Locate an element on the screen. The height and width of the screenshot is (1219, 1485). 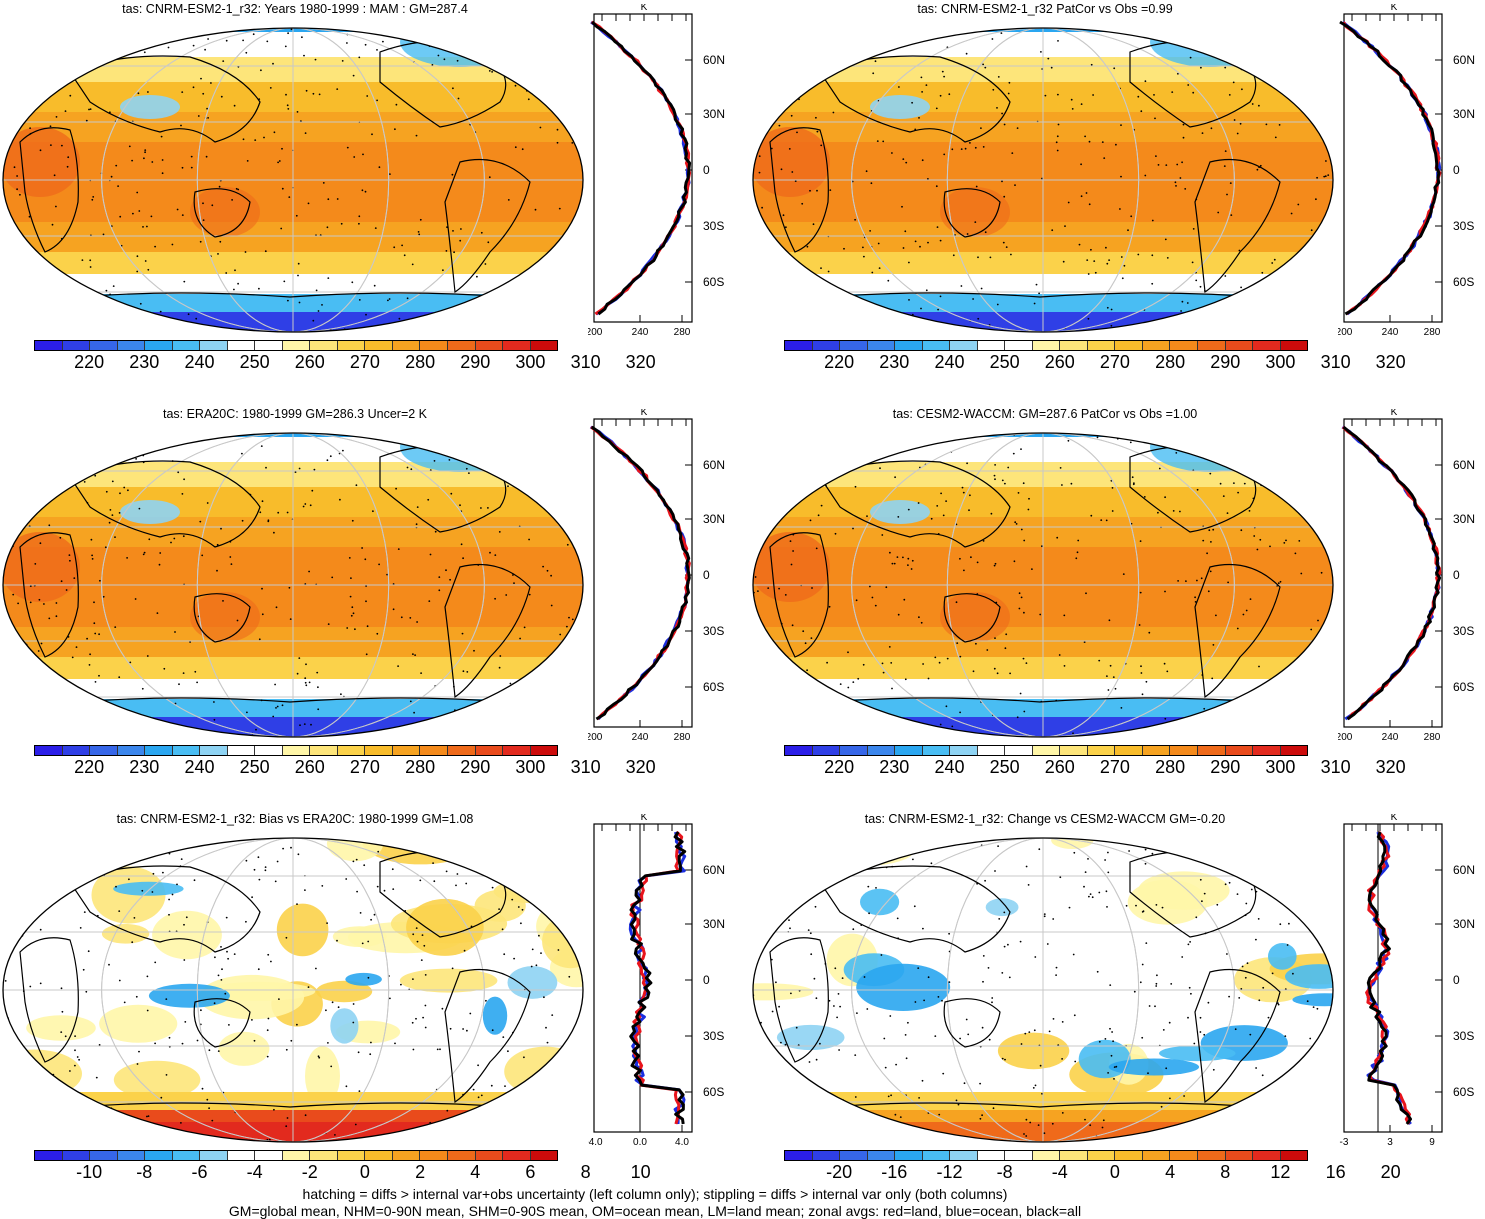
colorbar-tick-label: -4 is located at coordinates (254, 1172).